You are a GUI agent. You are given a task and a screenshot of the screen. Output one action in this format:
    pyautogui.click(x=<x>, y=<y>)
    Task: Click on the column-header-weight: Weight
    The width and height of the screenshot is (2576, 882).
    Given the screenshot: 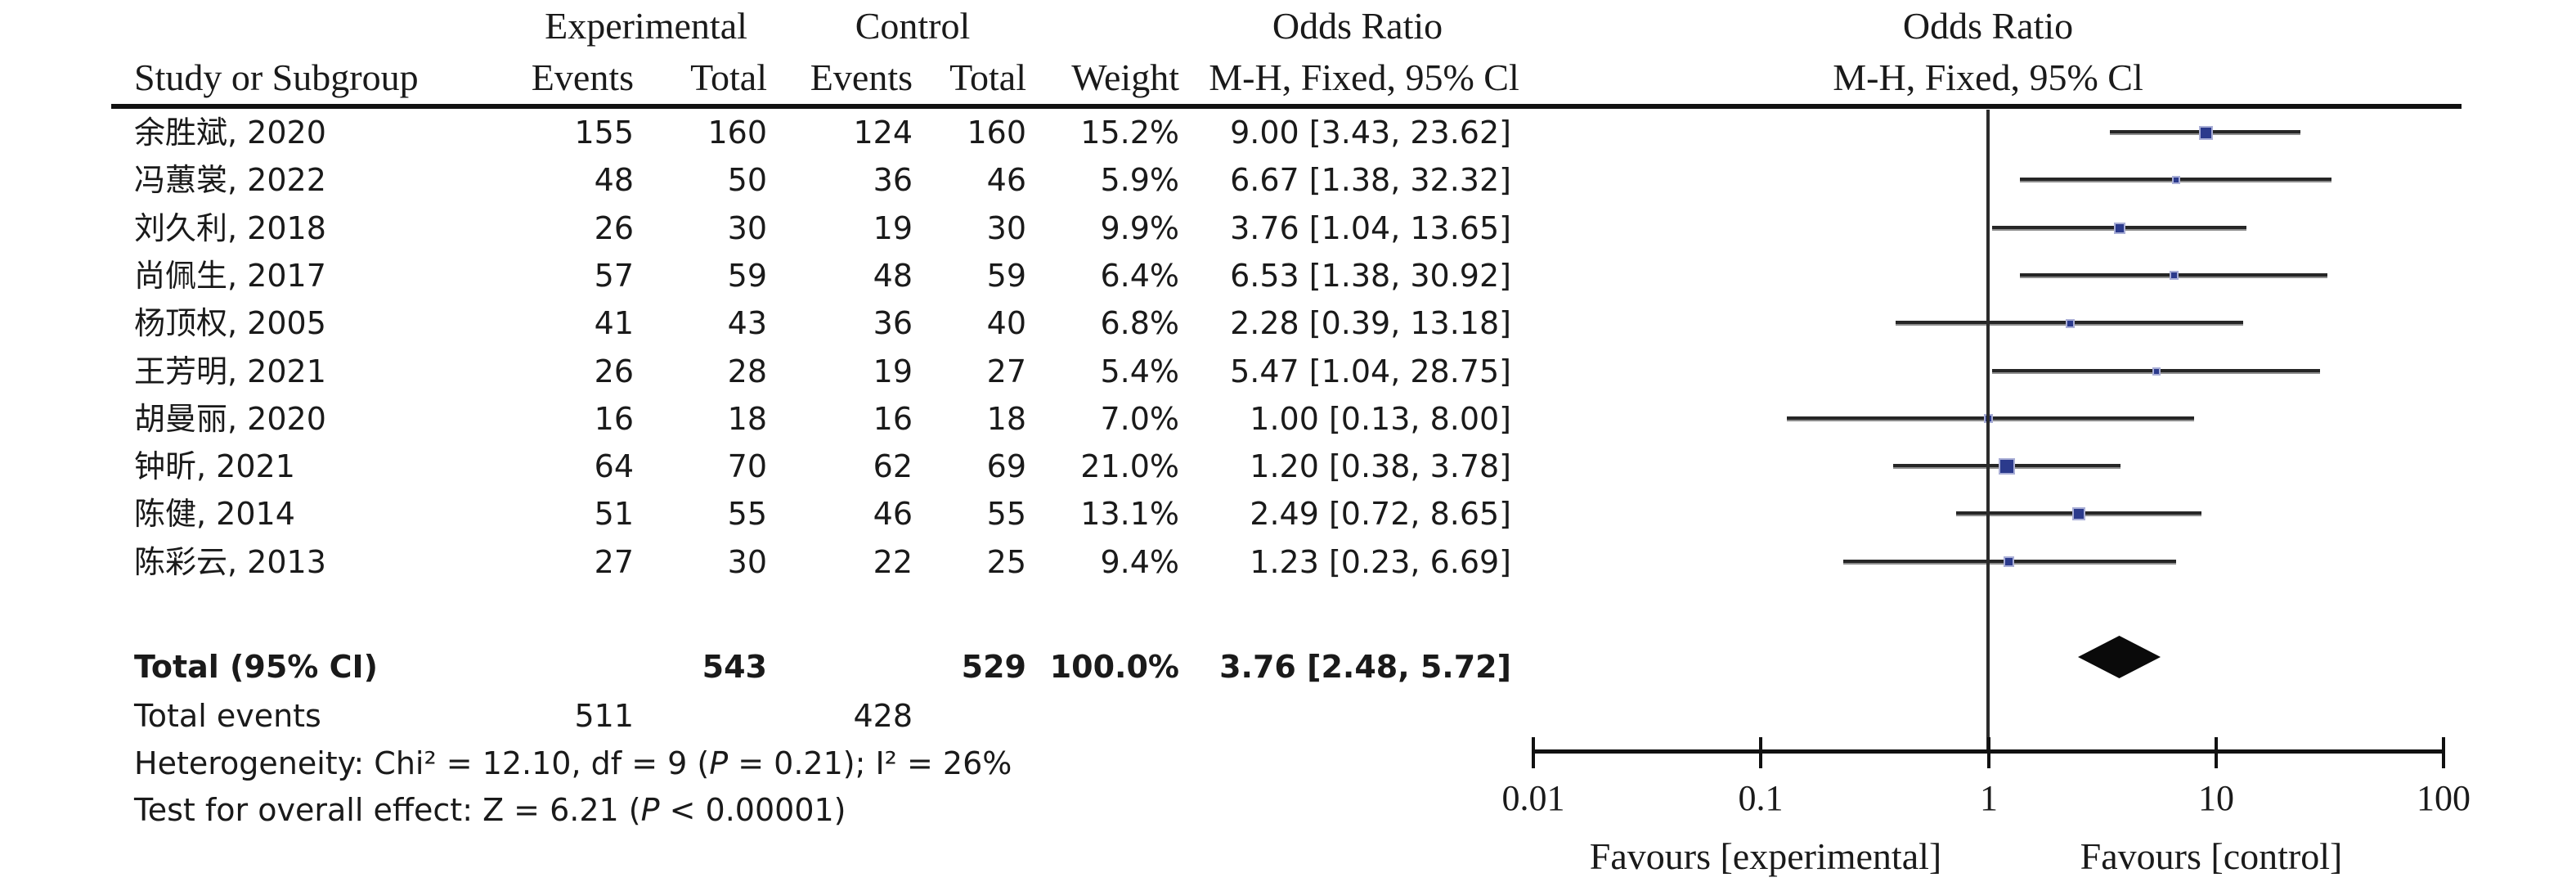 What is the action you would take?
    pyautogui.click(x=1125, y=77)
    